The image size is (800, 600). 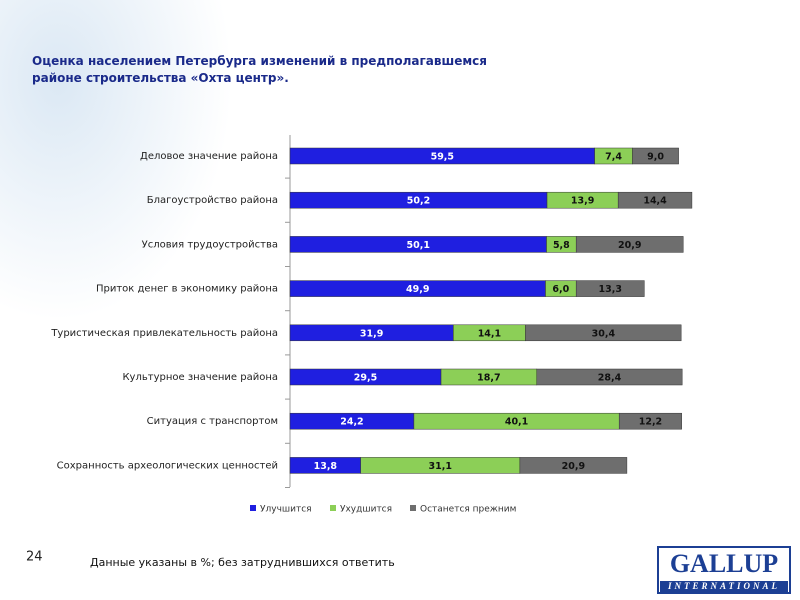 I want to click on value-label: 13,9, so click(x=582, y=201).